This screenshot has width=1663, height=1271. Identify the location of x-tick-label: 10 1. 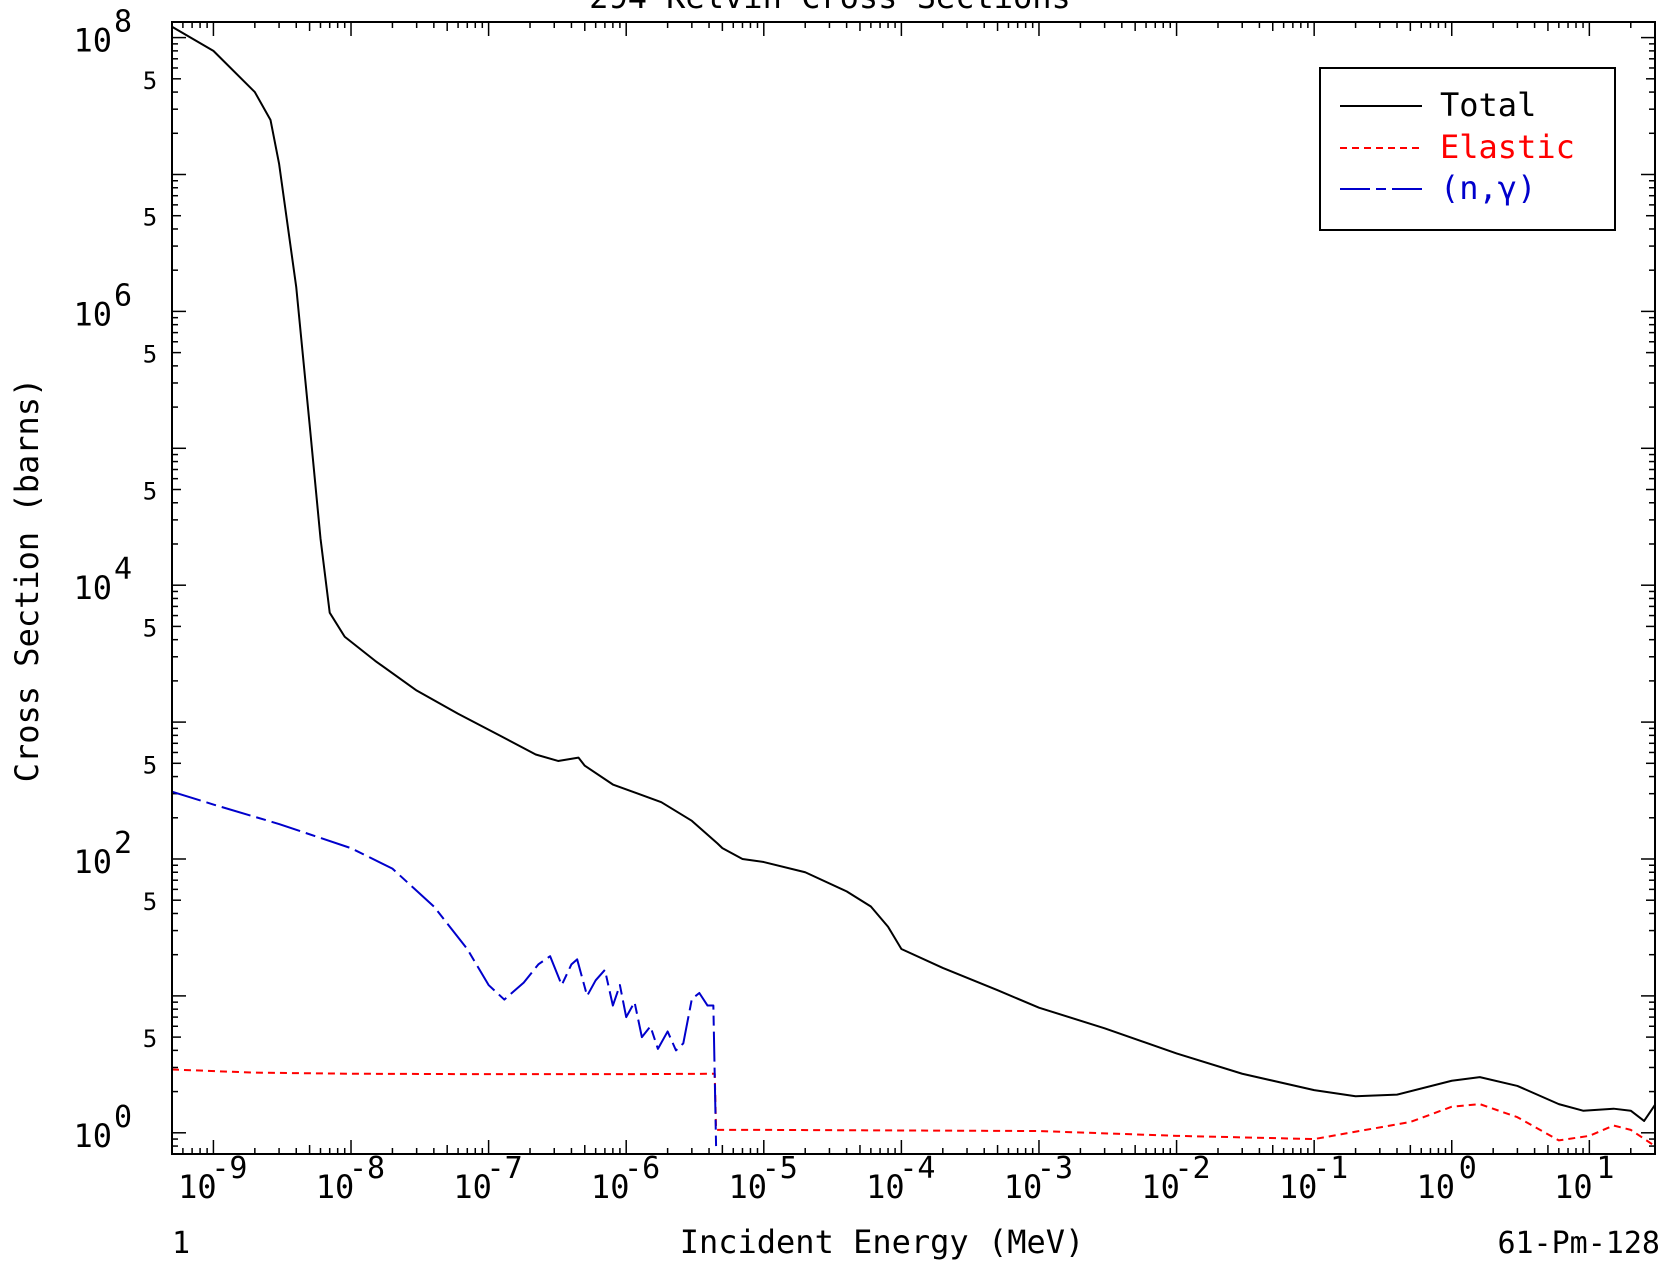
(1584, 1178).